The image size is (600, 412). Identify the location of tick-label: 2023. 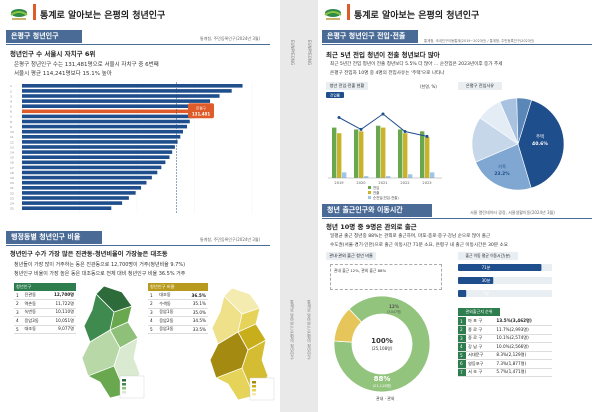
(426, 183).